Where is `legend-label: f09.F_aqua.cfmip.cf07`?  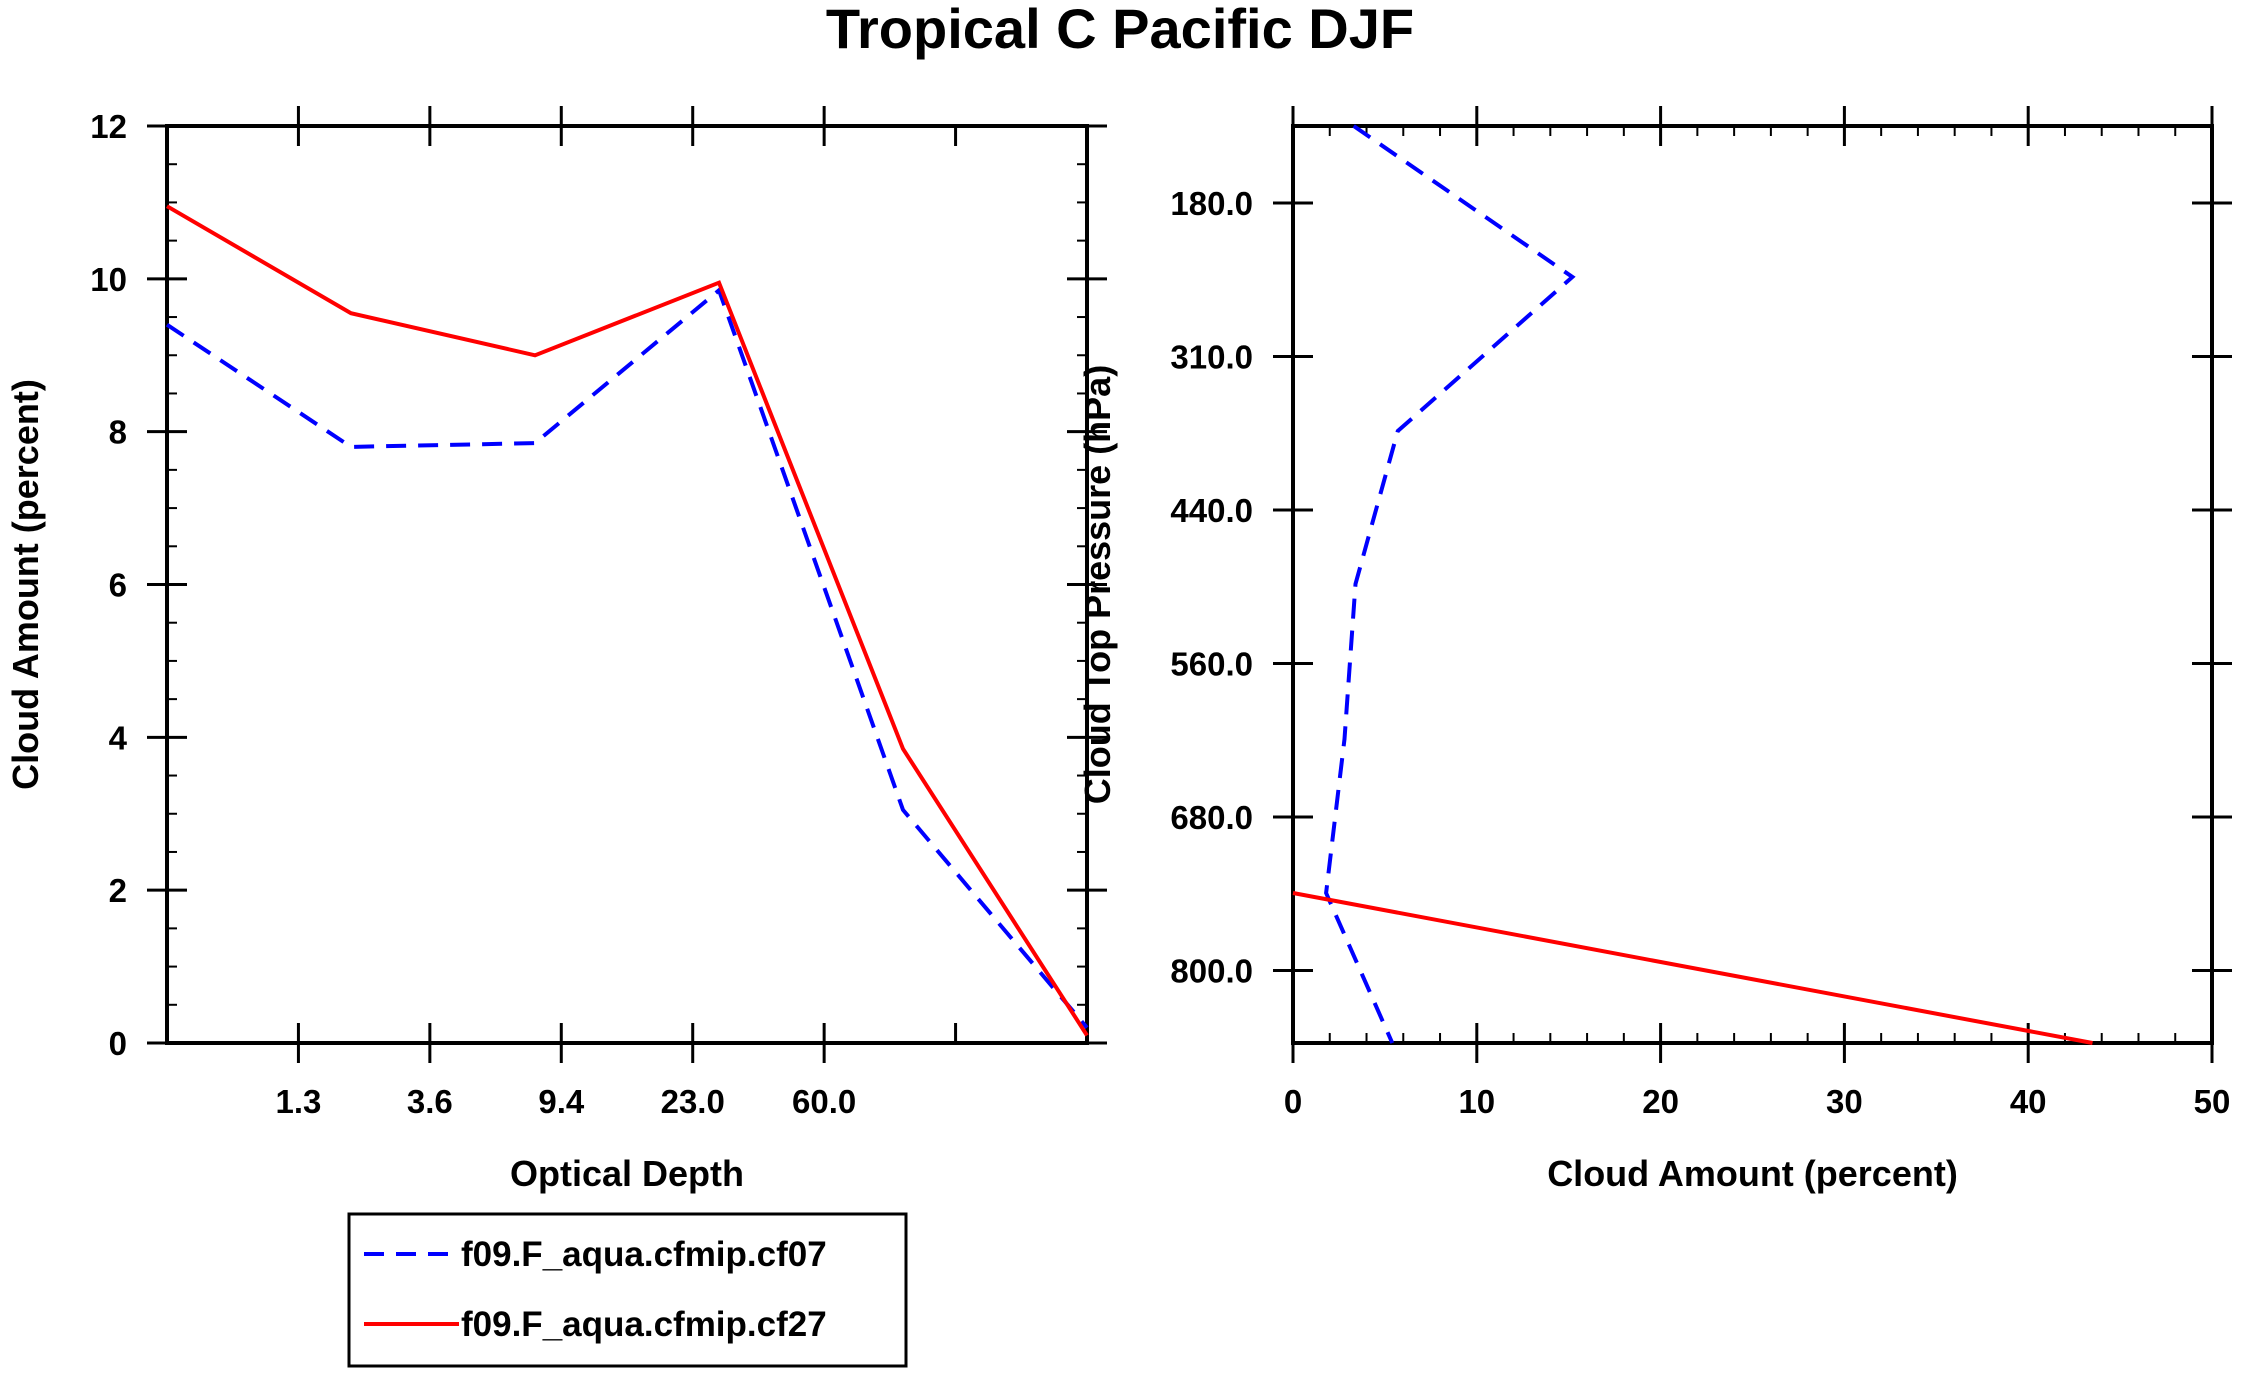
legend-label: f09.F_aqua.cfmip.cf07 is located at coordinates (644, 1254).